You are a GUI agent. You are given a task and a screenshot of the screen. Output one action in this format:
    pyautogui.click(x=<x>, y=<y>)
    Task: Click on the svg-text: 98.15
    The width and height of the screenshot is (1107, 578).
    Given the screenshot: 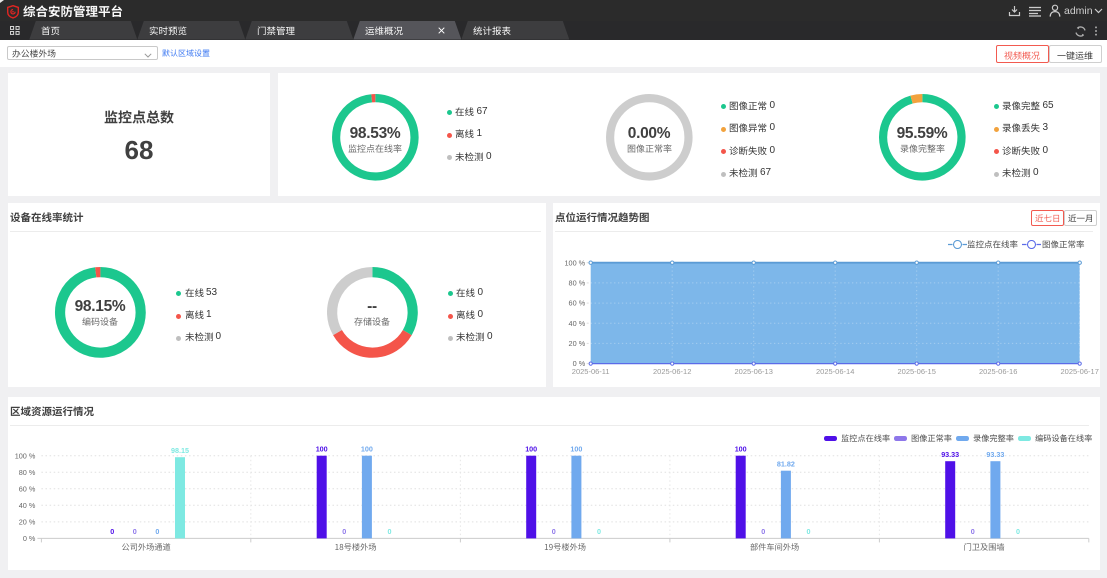 What is the action you would take?
    pyautogui.click(x=180, y=450)
    